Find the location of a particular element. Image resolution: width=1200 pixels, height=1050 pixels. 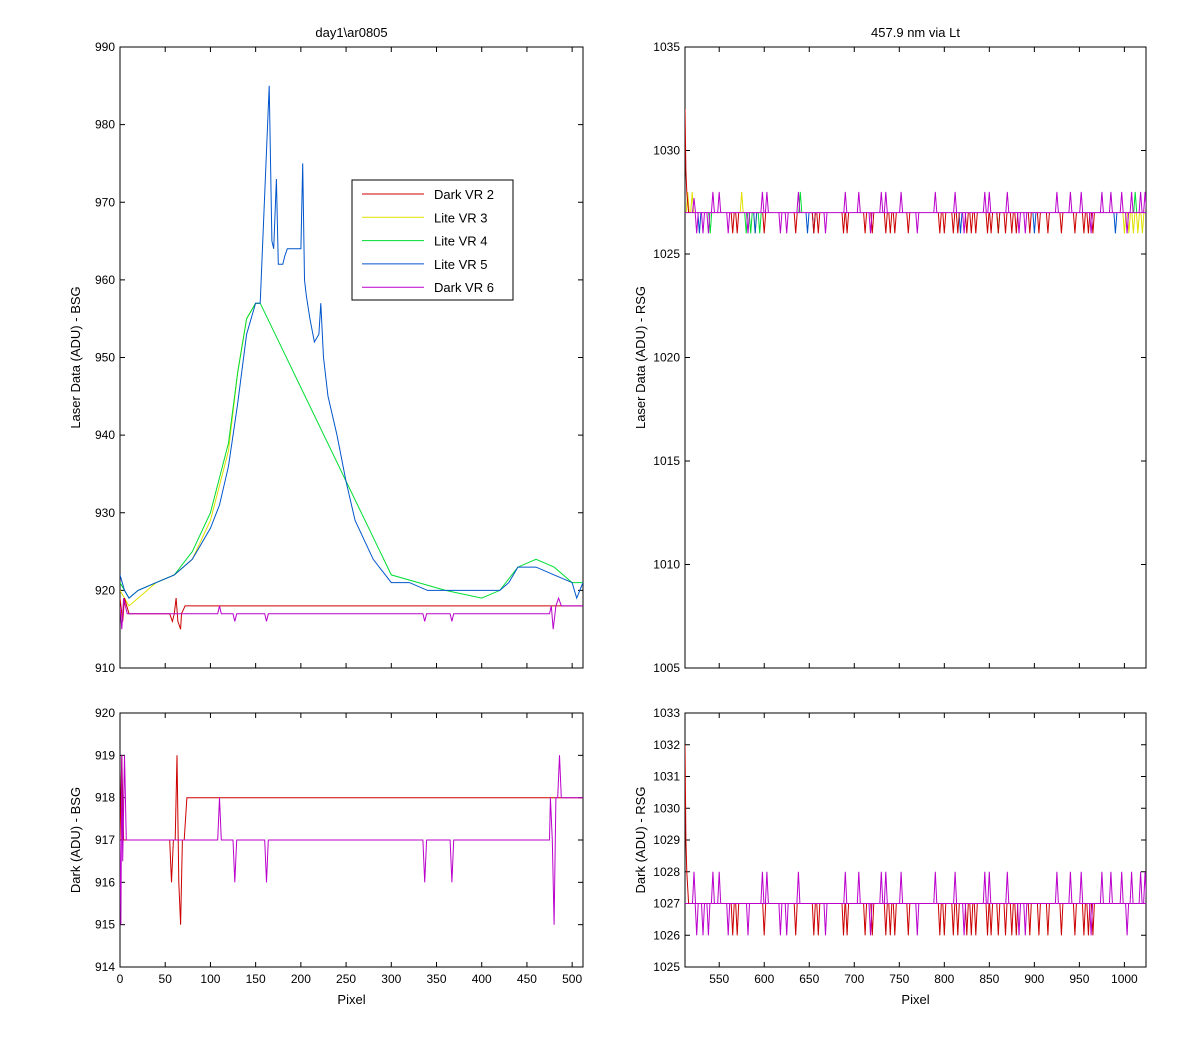

y-tick-label: 950 is located at coordinates (105, 358).